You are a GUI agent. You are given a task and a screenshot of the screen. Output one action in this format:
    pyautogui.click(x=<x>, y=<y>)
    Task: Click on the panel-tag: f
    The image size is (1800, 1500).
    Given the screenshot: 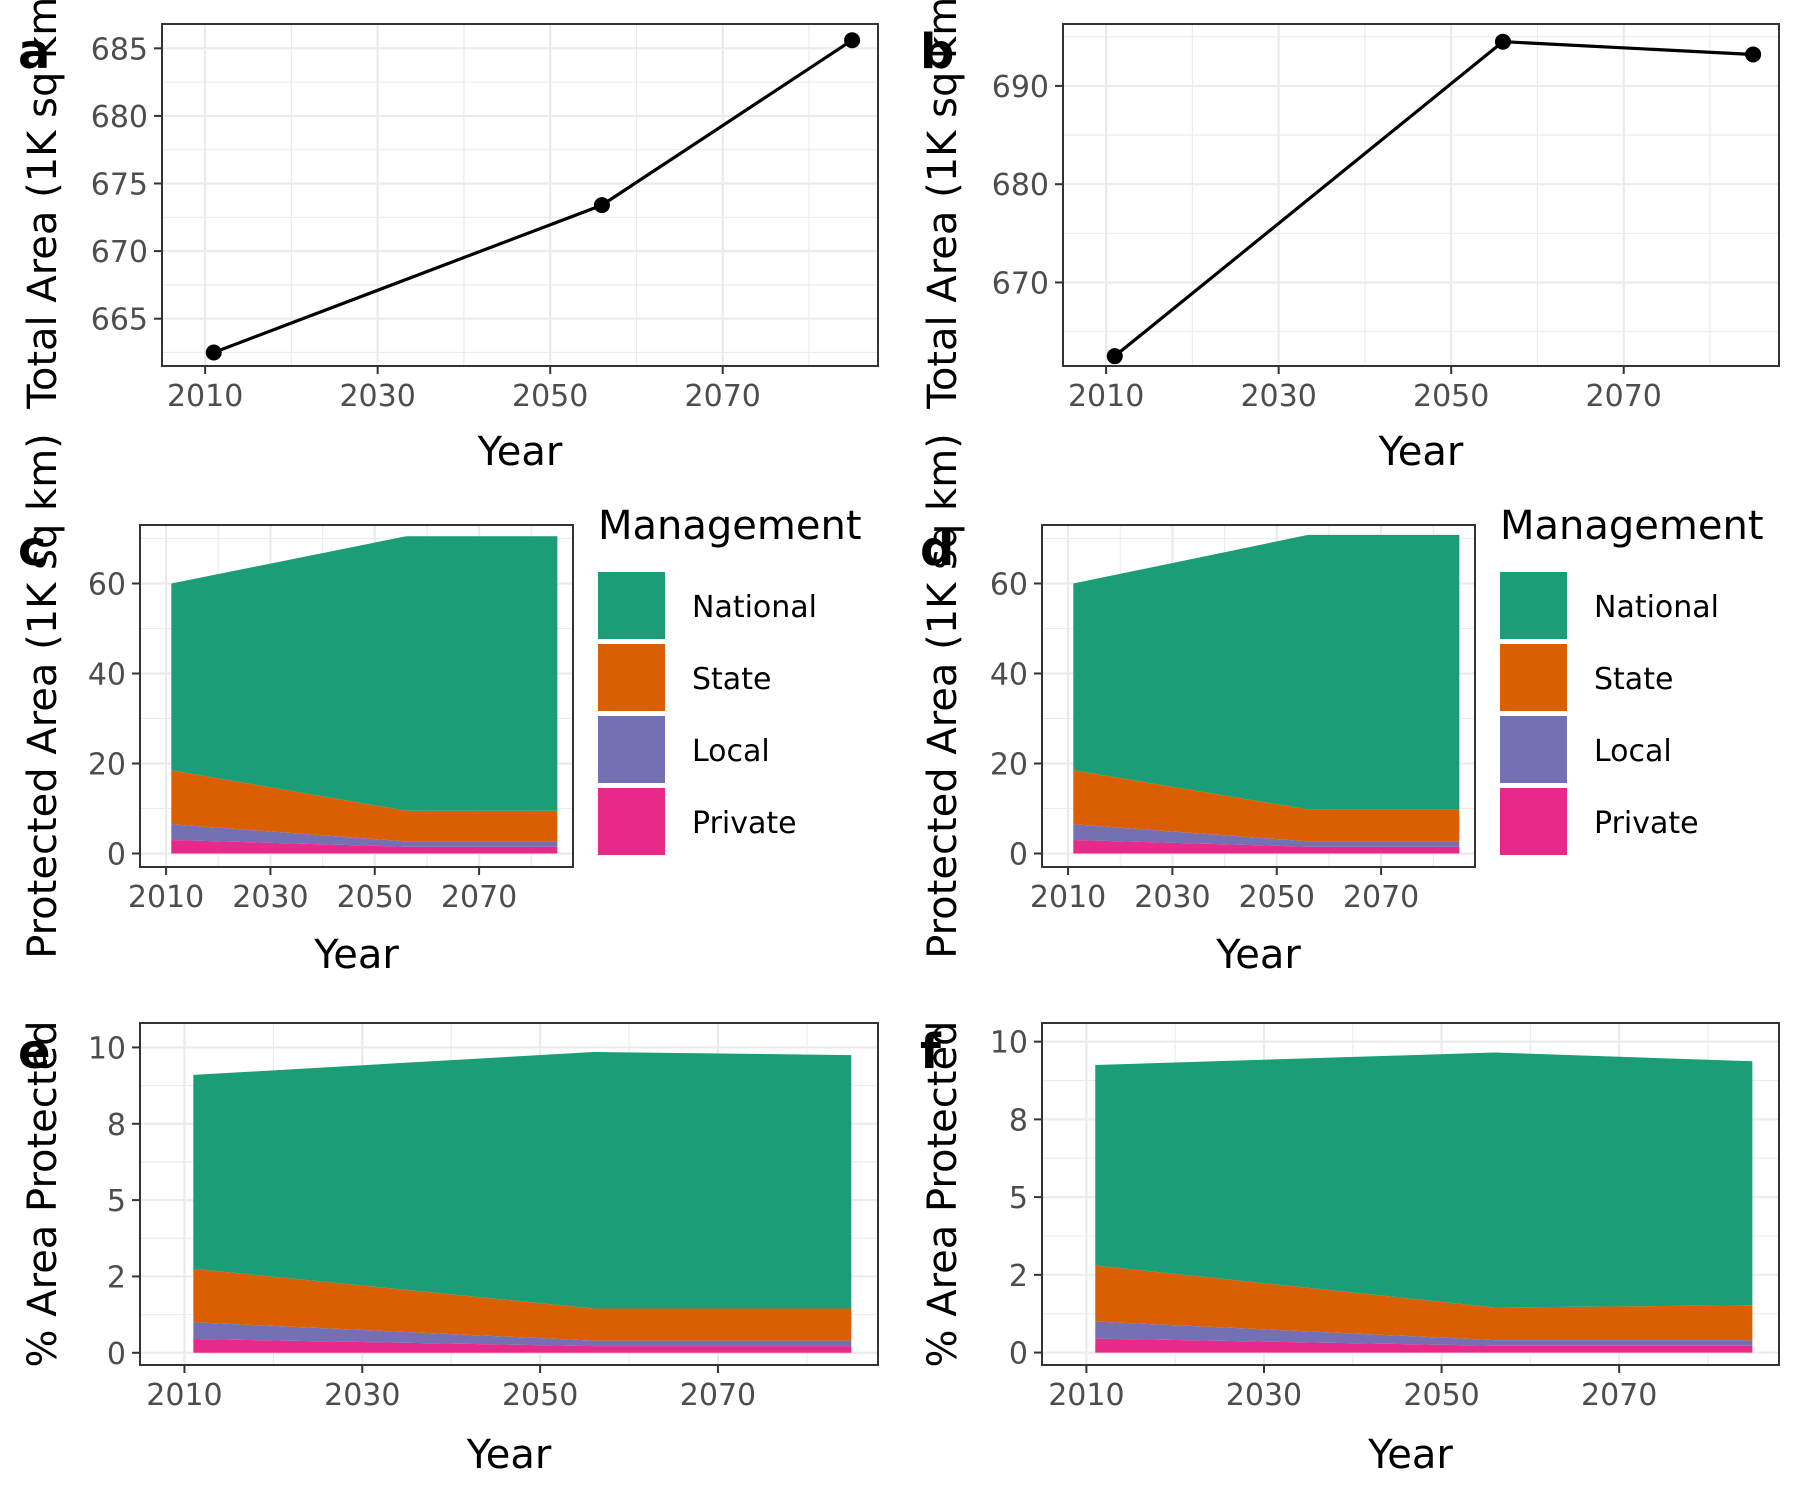 What is the action you would take?
    pyautogui.click(x=931, y=1052)
    